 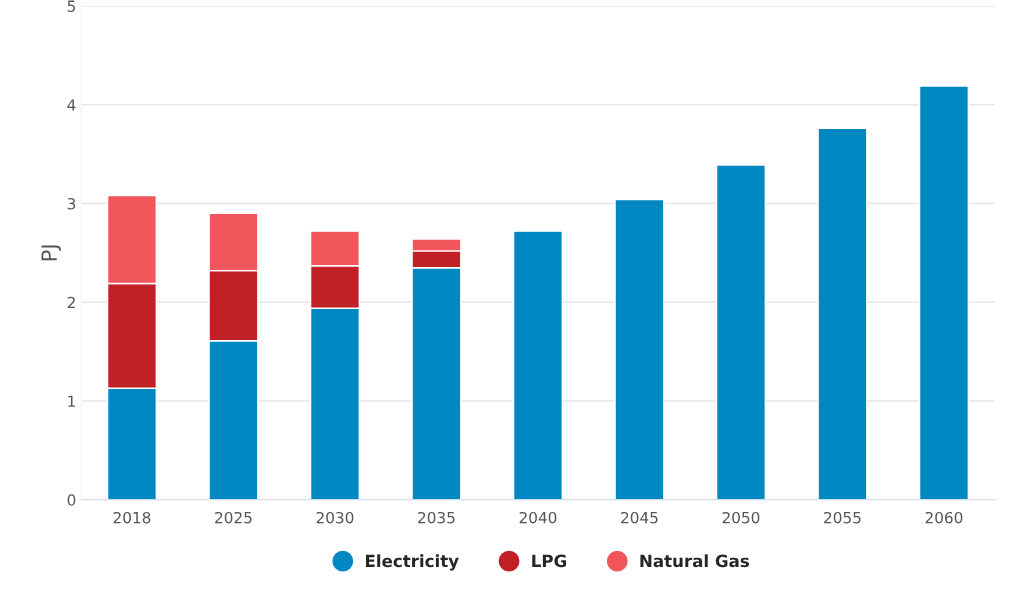 What do you see at coordinates (71, 500) in the screenshot?
I see `y-tick-label: 0` at bounding box center [71, 500].